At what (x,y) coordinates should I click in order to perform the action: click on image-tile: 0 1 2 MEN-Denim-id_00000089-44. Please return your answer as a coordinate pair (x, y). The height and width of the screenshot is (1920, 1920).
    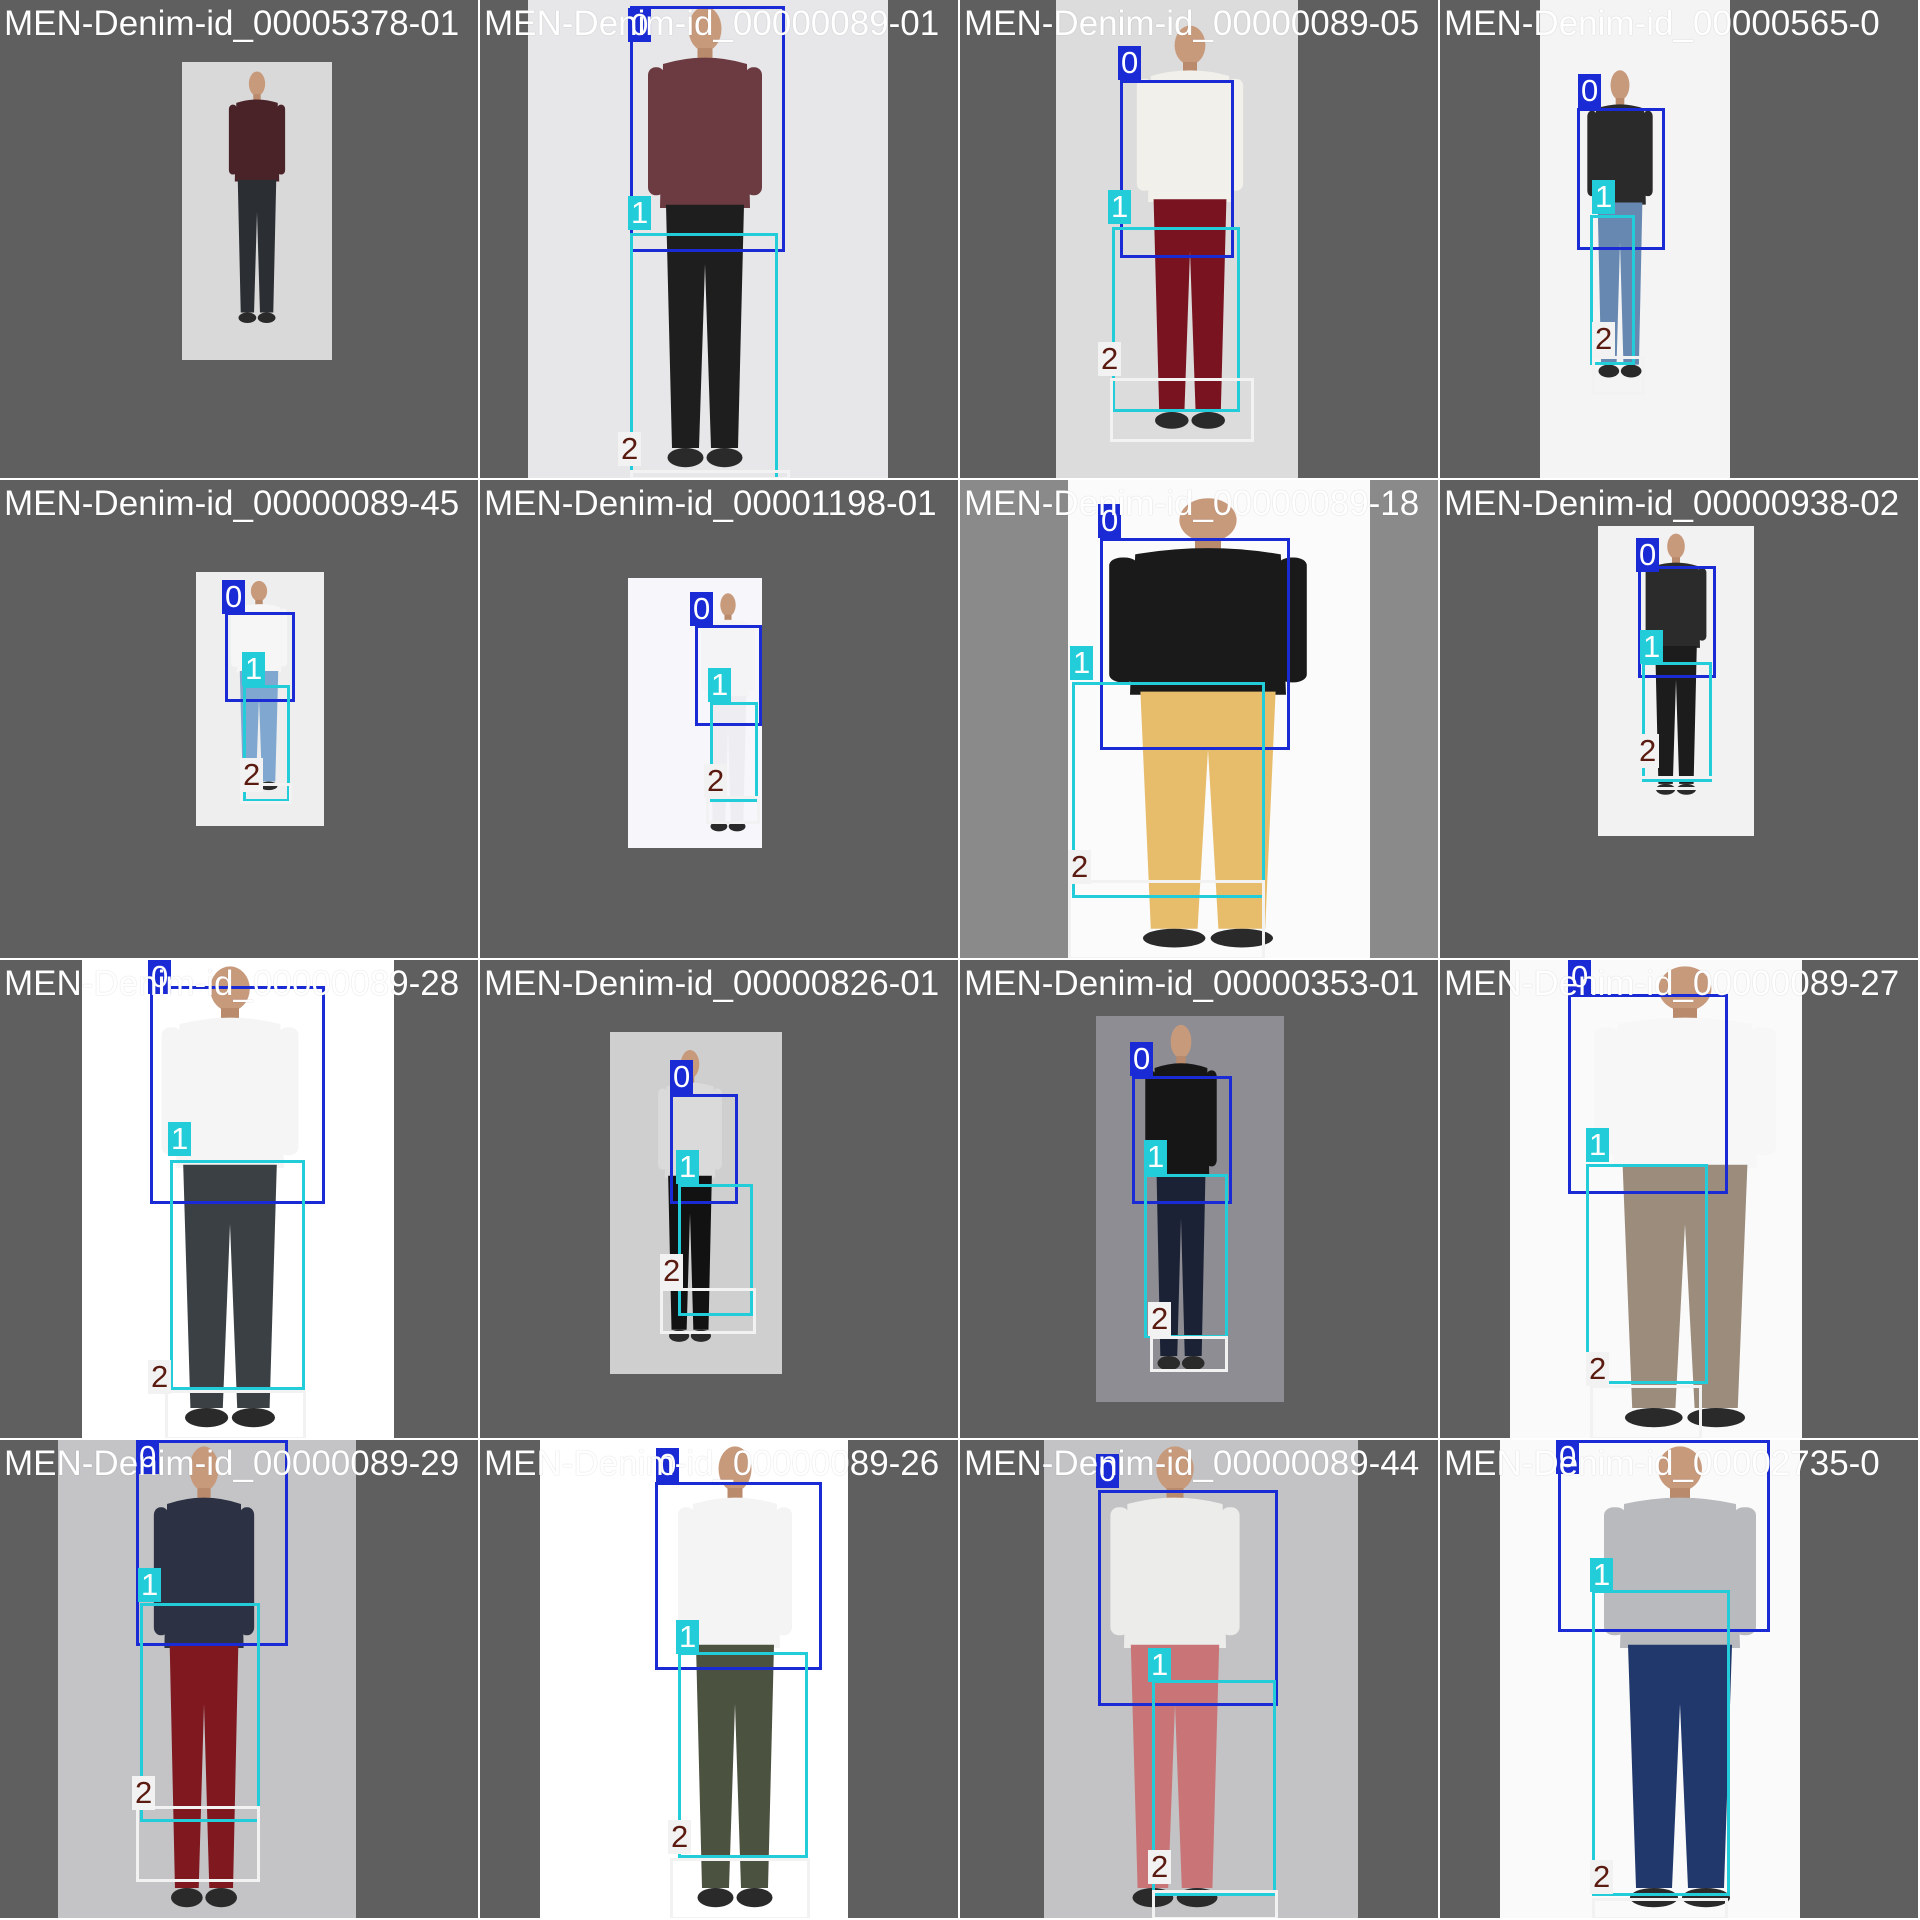
    Looking at the image, I should click on (1199, 1679).